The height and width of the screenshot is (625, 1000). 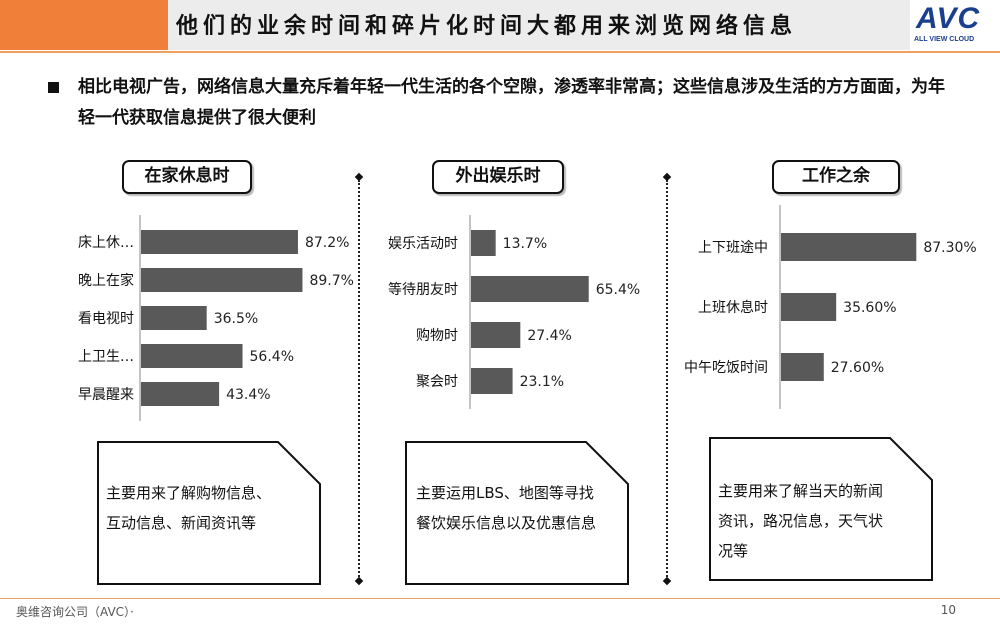 What do you see at coordinates (187, 177) in the screenshot?
I see `section-label-home: 在家休息时` at bounding box center [187, 177].